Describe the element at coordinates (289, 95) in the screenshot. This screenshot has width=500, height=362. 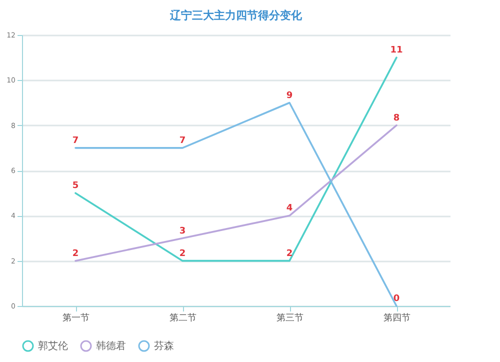
I see `data-label: 9` at that location.